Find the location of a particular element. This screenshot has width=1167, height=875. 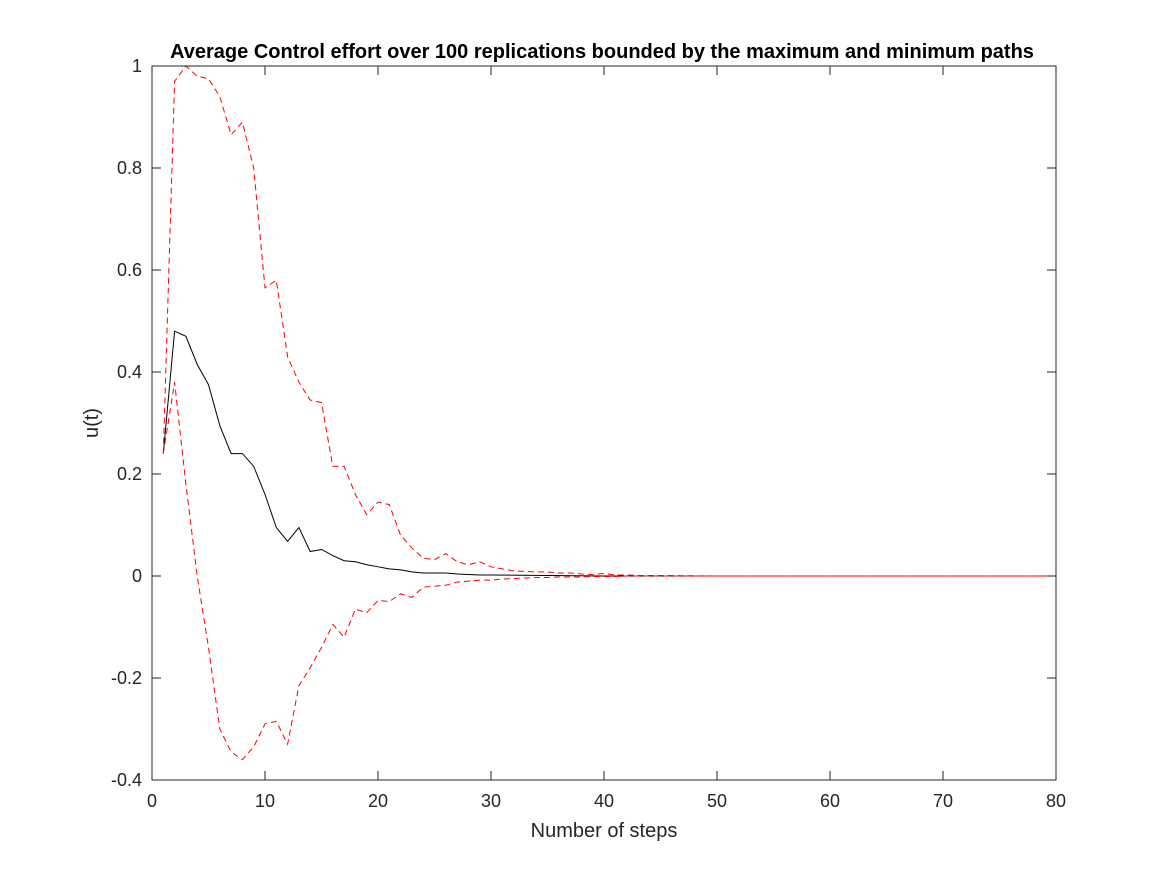

y-tick-label: 0.2 is located at coordinates (129, 474).